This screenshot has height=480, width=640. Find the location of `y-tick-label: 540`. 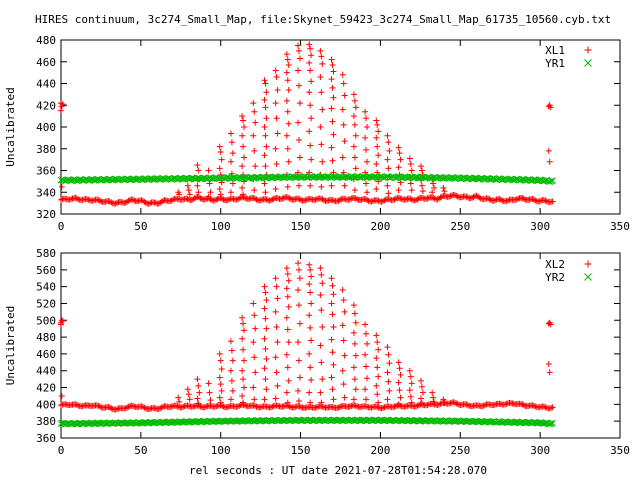

y-tick-label: 540 is located at coordinates (46, 287).